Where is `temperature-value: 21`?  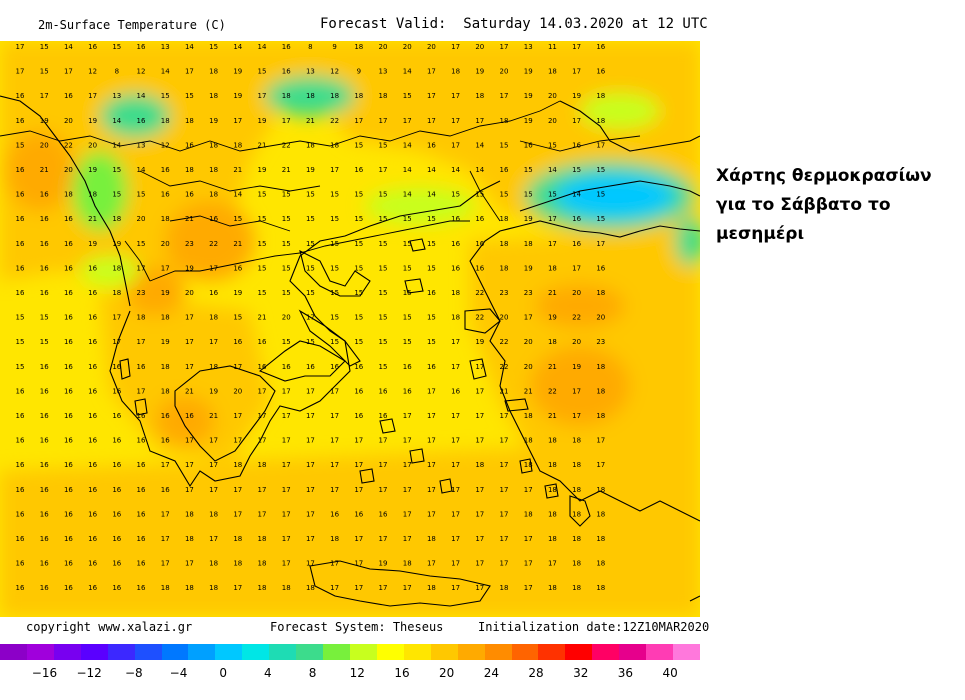
temperature-value: 21 is located at coordinates (504, 391).